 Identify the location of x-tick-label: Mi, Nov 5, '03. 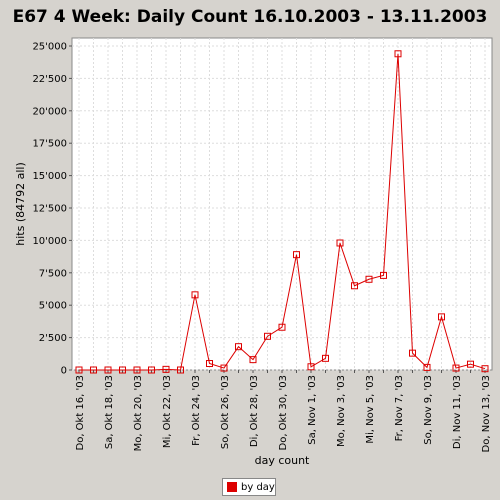
(370, 409).